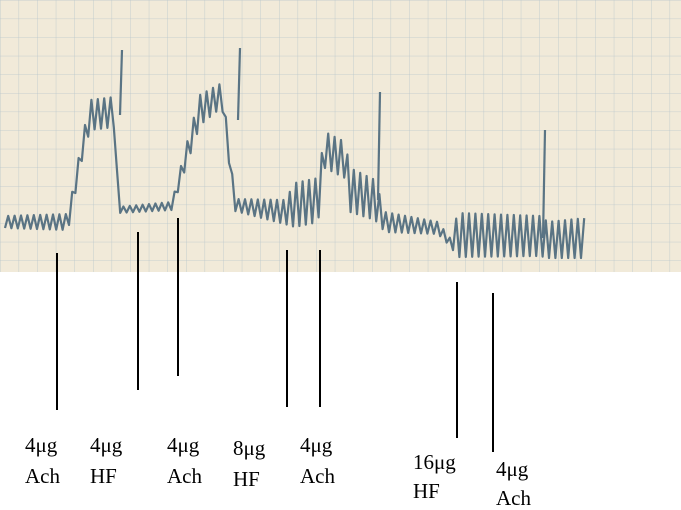 The width and height of the screenshot is (681, 510). What do you see at coordinates (434, 462) in the screenshot?
I see `dose-label: 16μg` at bounding box center [434, 462].